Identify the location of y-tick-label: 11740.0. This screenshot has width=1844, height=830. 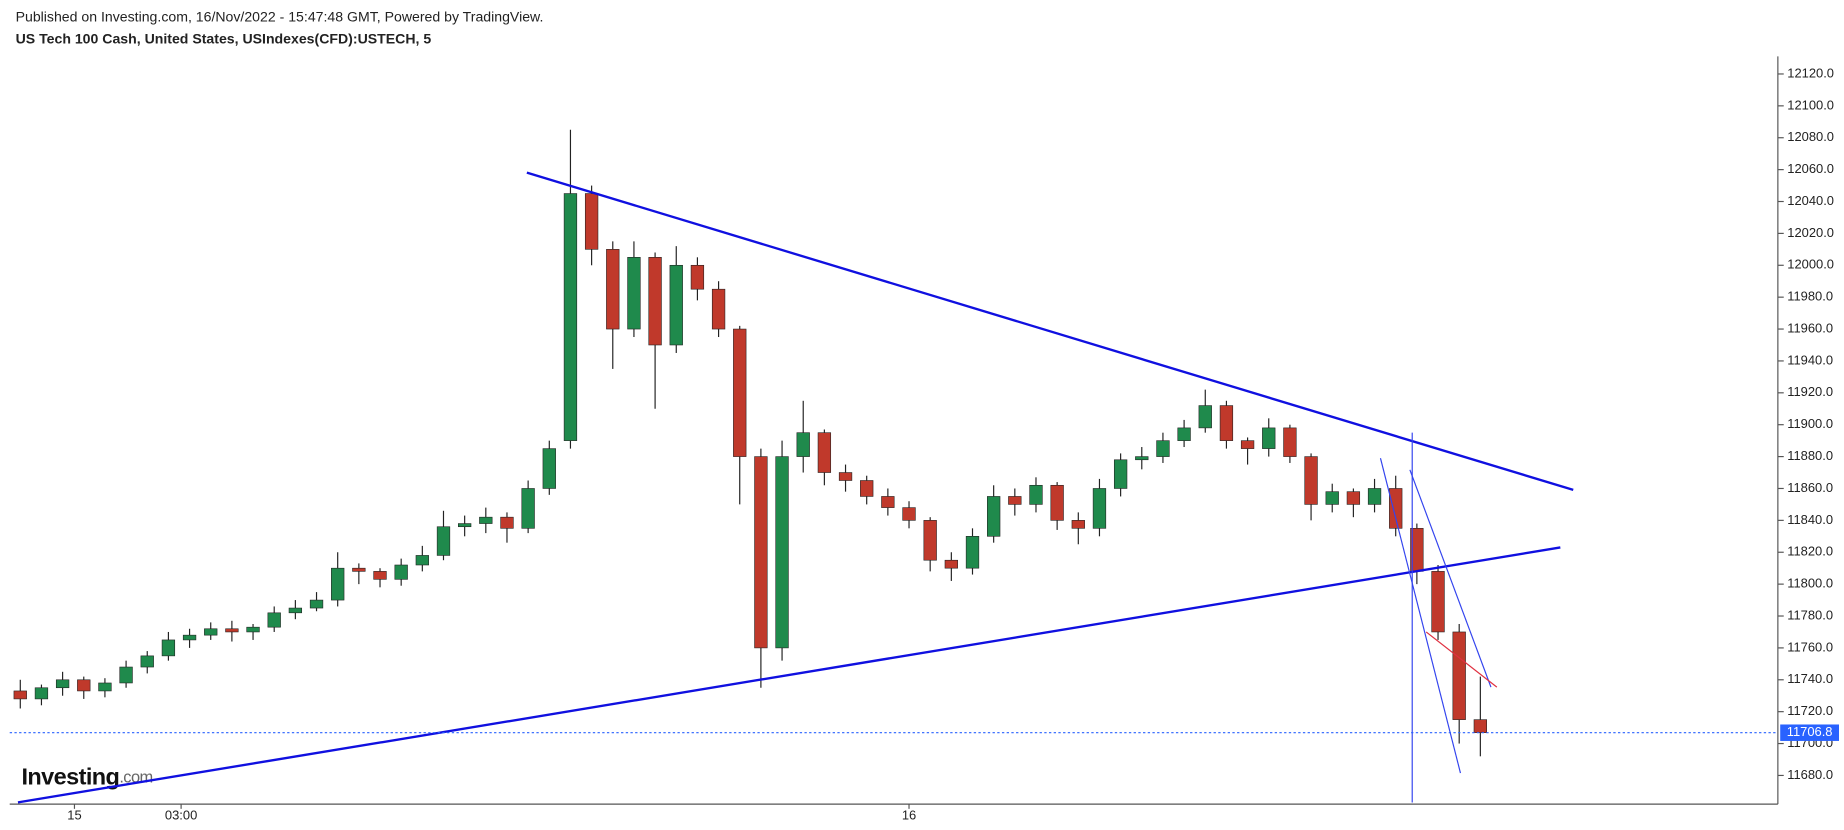
(1810, 678).